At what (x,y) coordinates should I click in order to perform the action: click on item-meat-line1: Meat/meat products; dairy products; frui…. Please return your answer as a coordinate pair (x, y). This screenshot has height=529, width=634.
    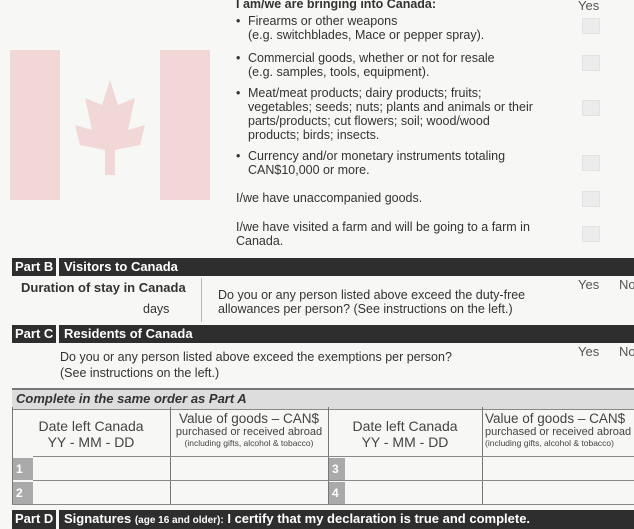
    Looking at the image, I should click on (365, 93).